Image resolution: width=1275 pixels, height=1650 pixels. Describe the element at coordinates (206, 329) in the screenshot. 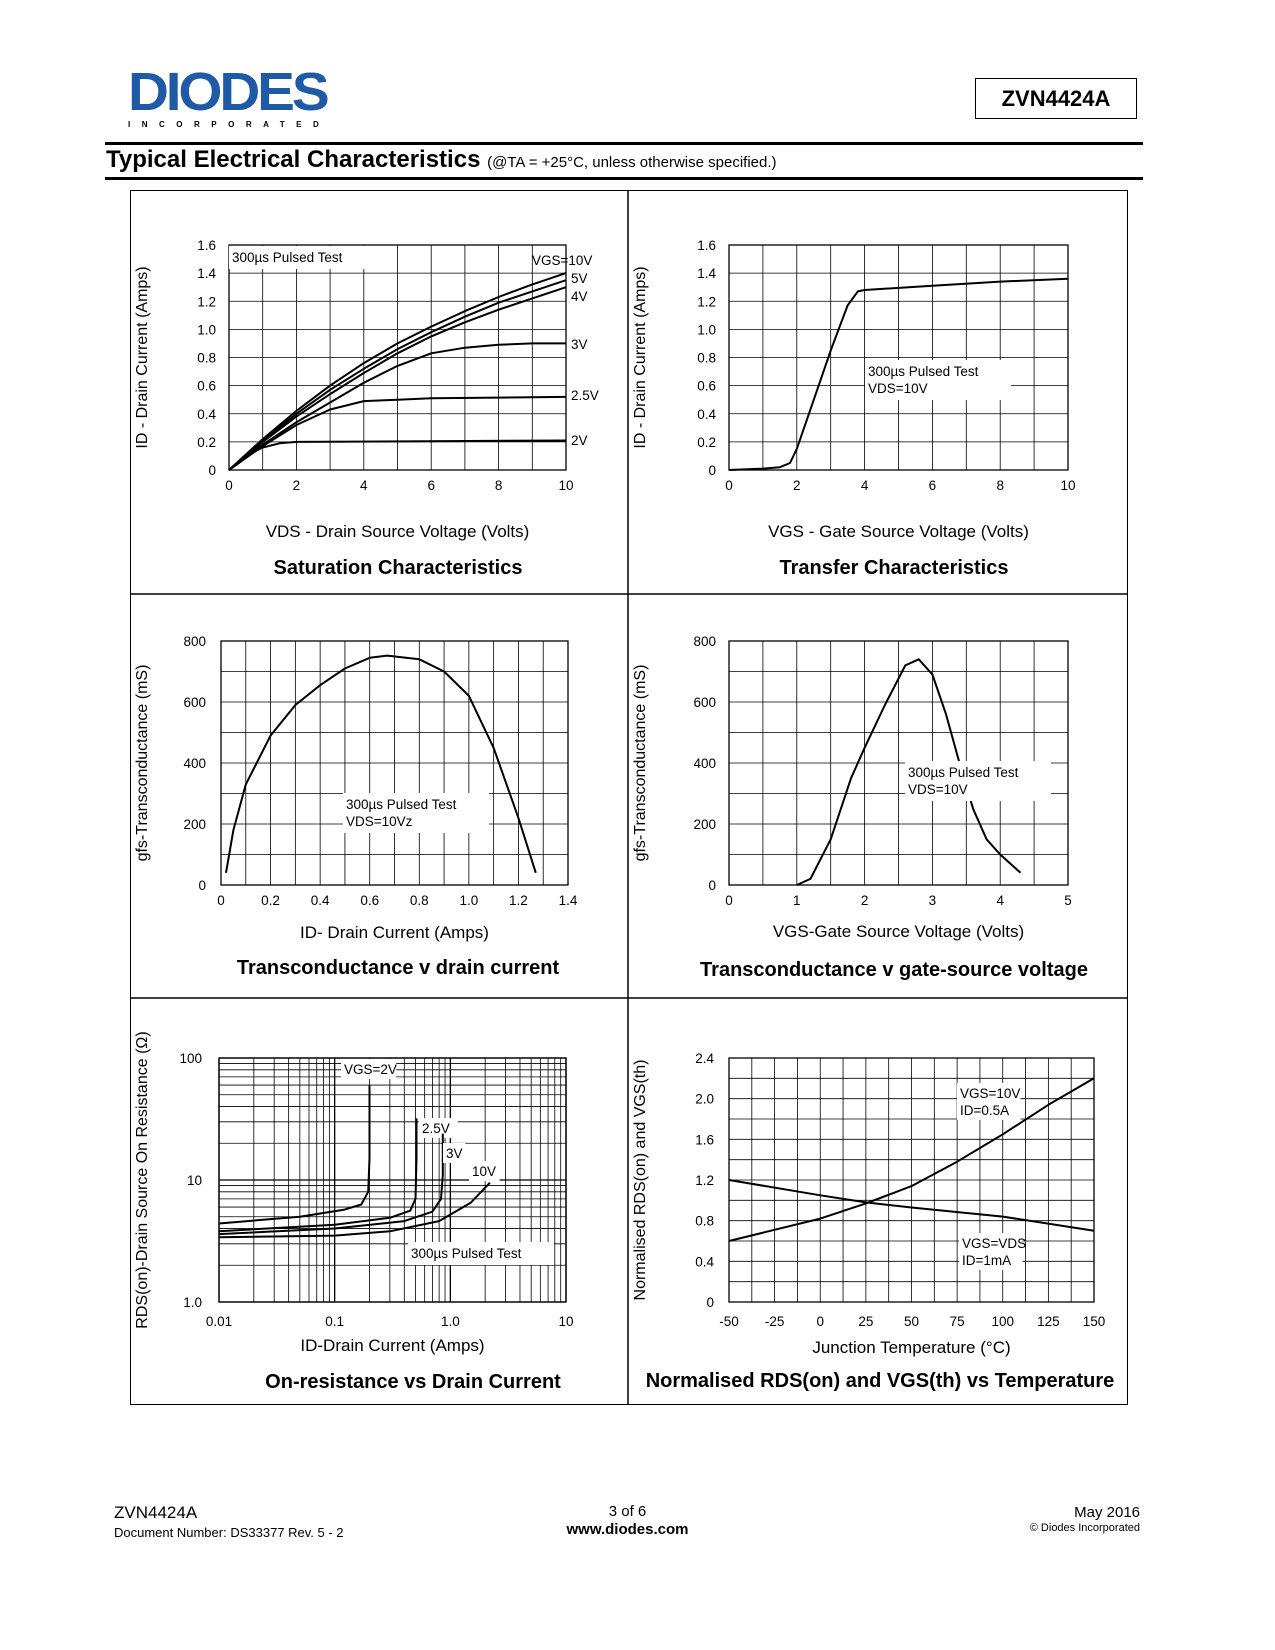

I see `y-tick-label: 1.0` at that location.